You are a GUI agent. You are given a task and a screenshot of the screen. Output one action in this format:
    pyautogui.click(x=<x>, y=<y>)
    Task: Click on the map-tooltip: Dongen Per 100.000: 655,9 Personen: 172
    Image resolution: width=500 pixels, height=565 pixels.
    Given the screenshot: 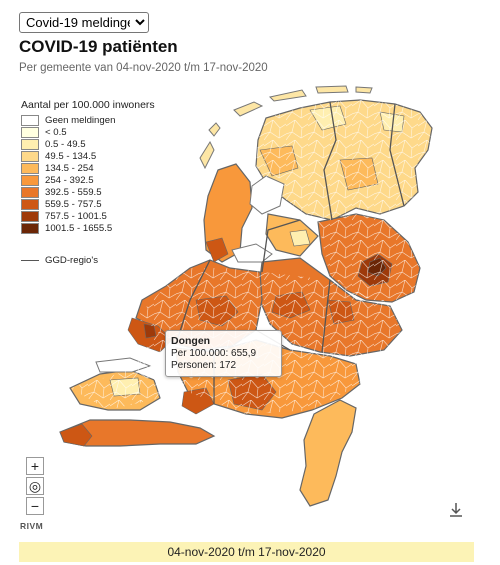 What is the action you would take?
    pyautogui.click(x=223, y=353)
    